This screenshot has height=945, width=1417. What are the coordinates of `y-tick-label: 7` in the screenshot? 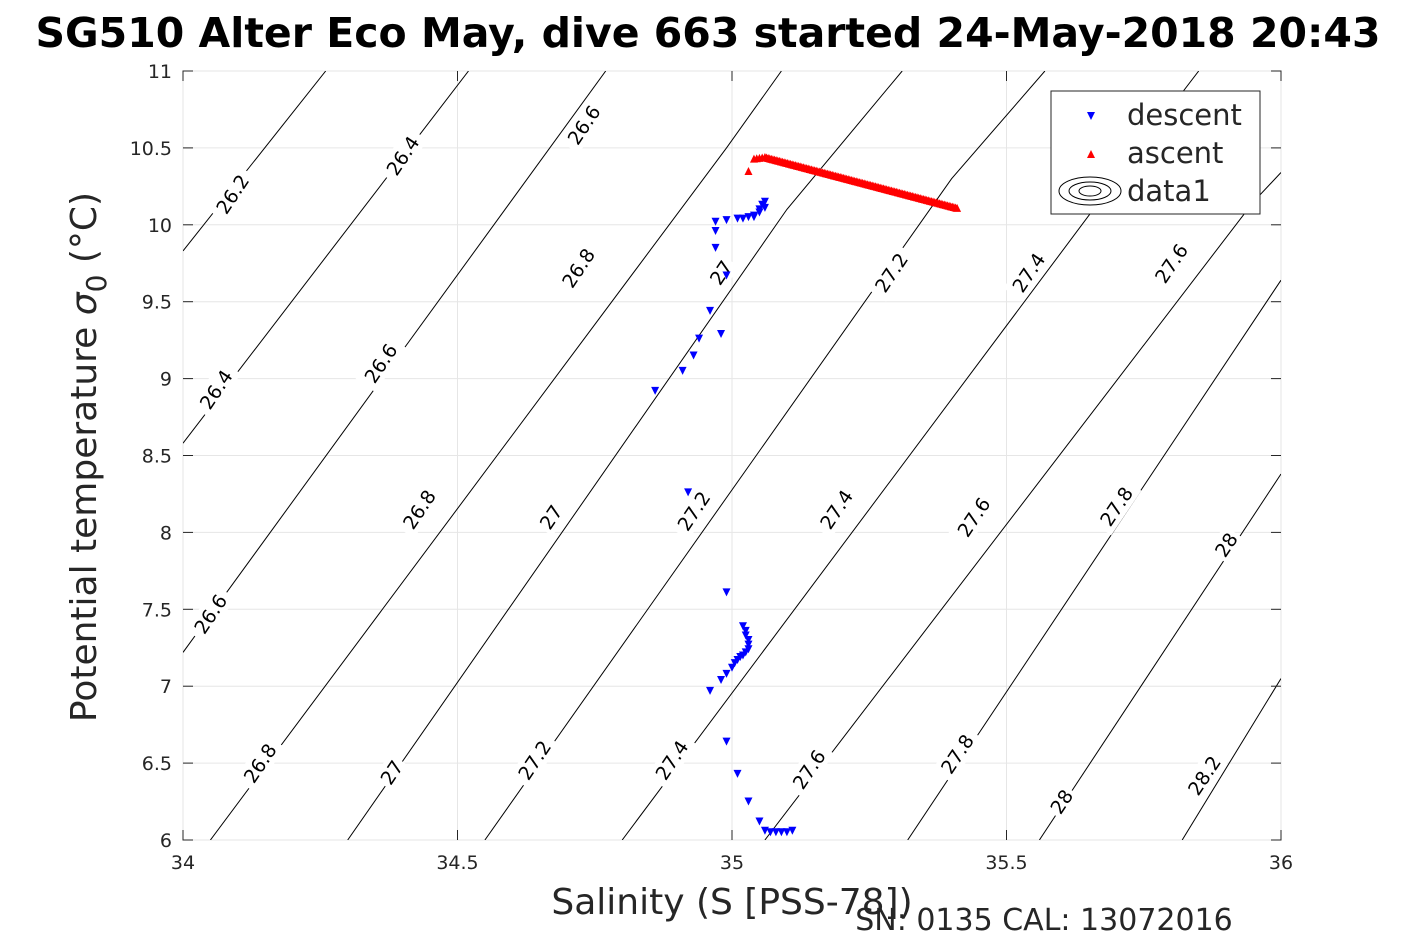 It's located at (166, 687).